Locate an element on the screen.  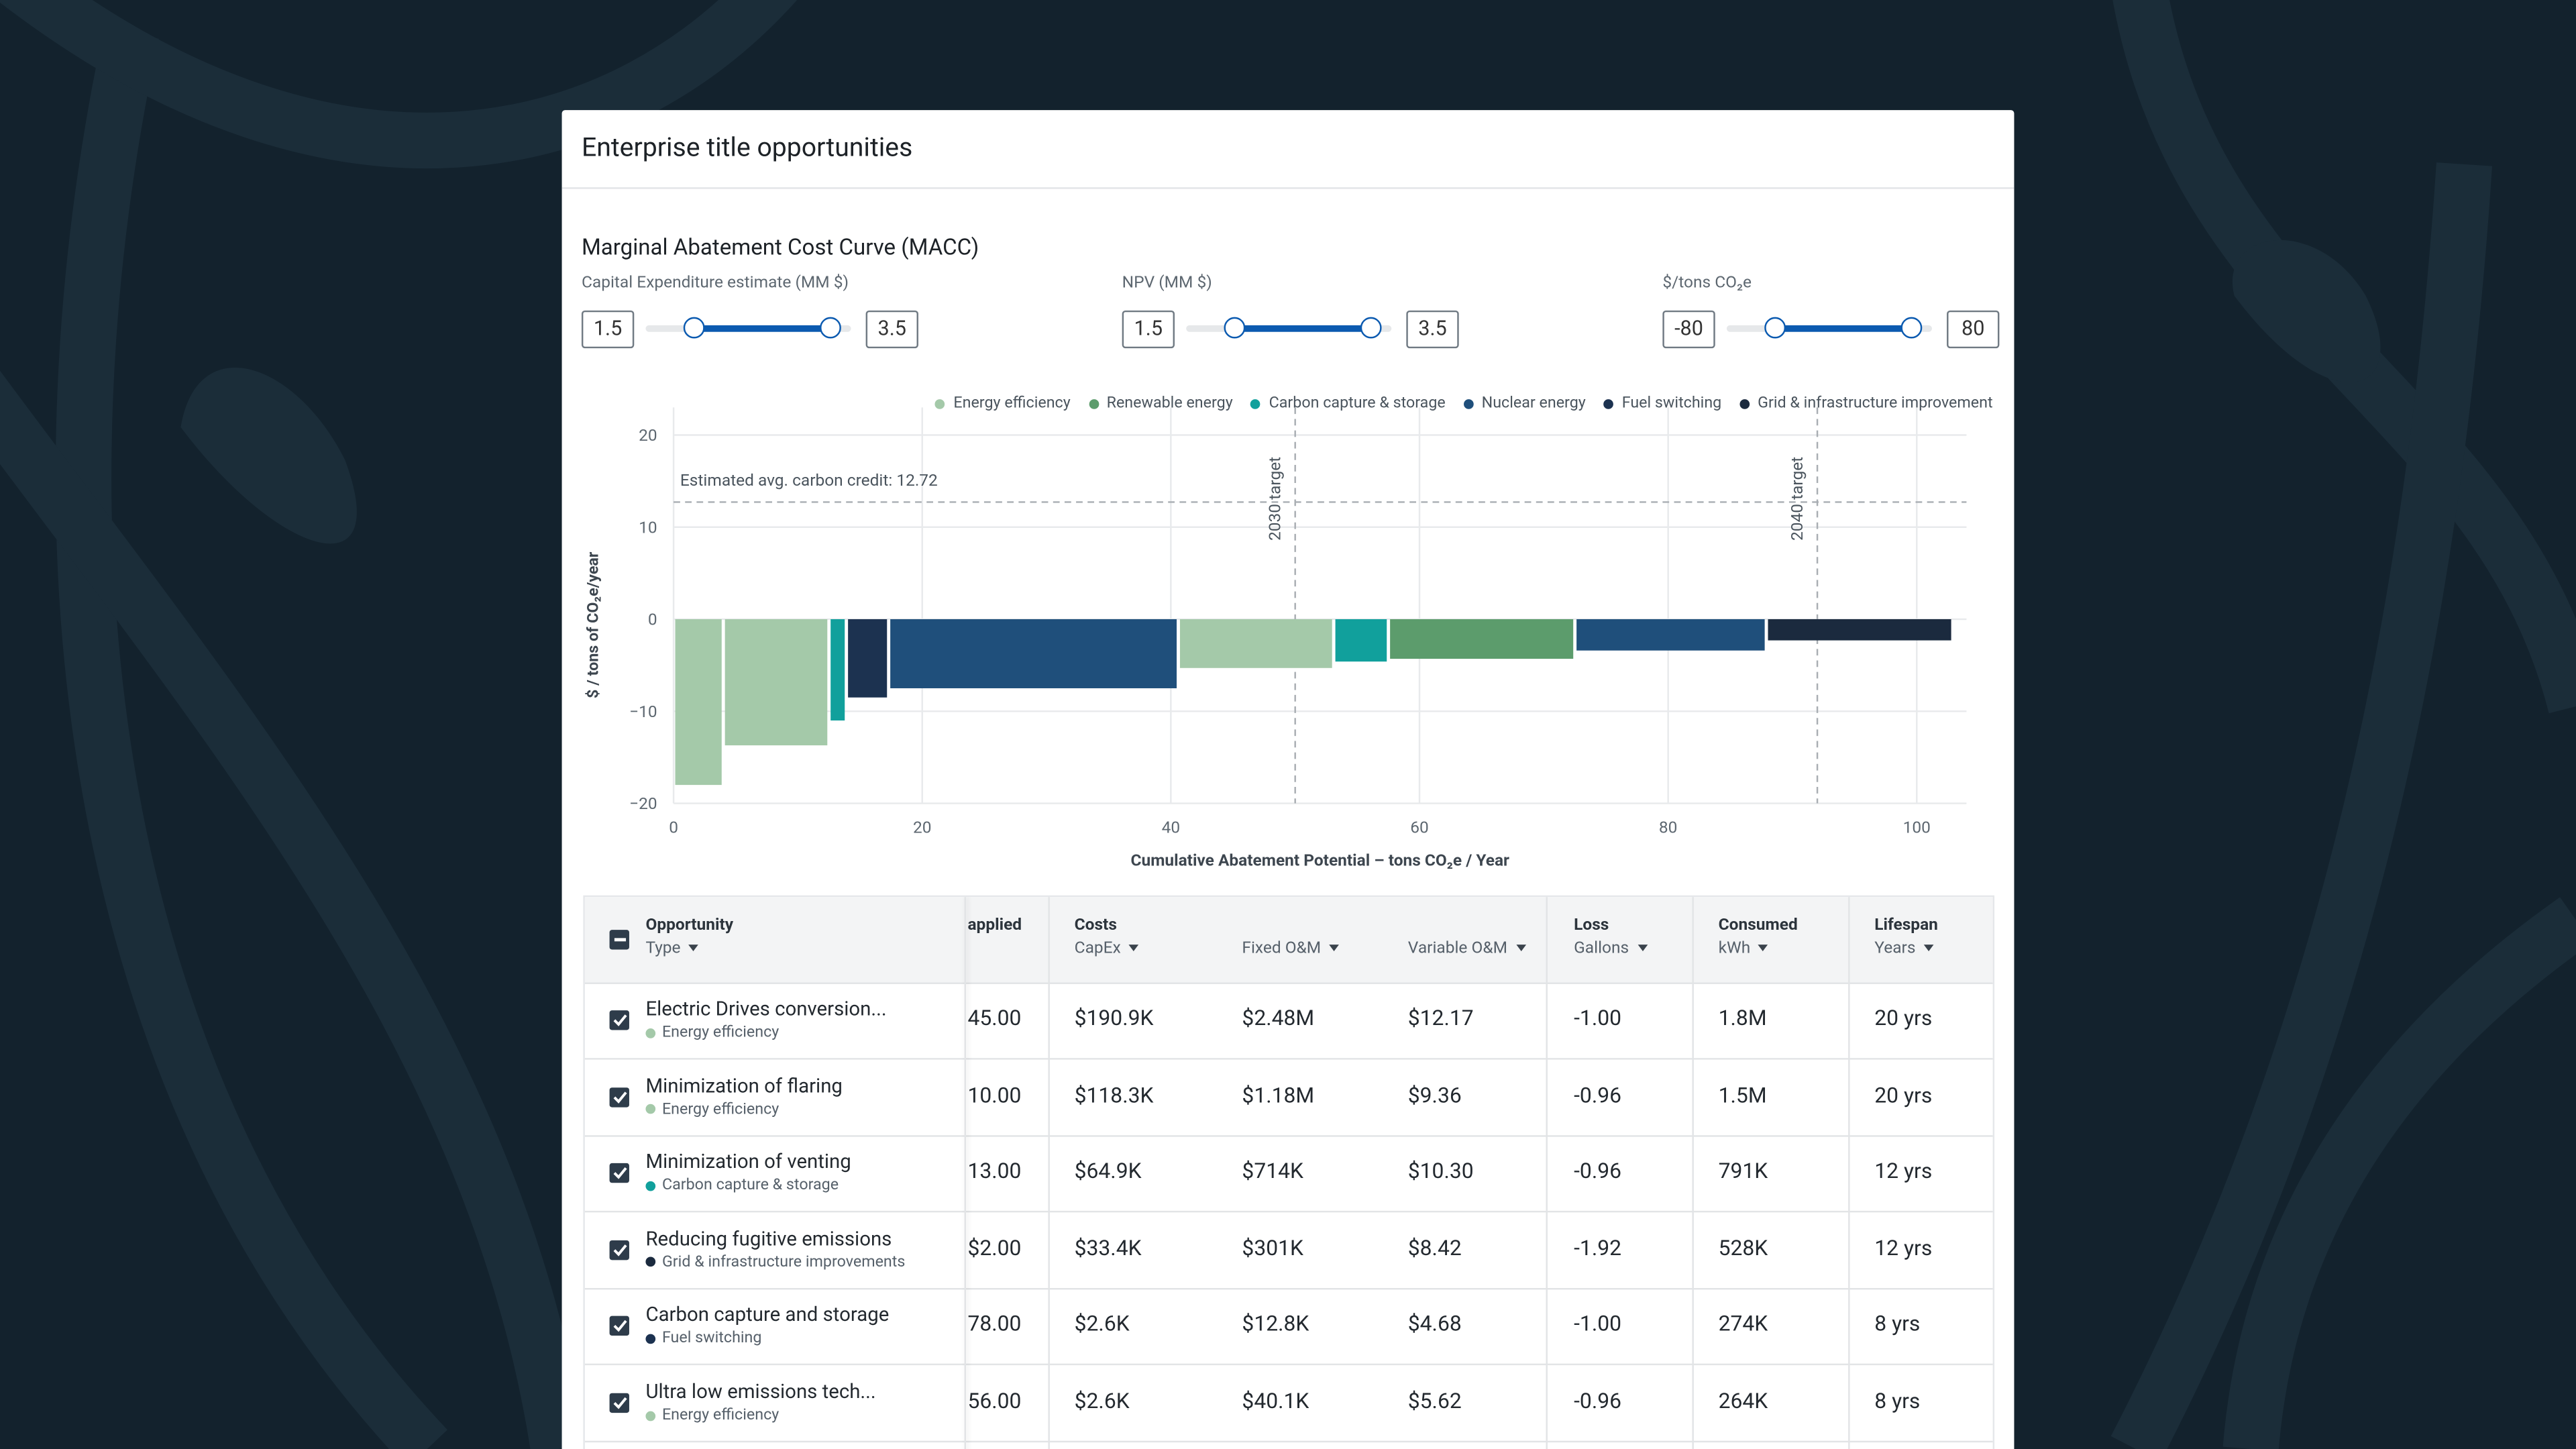
reference-label: Estimated avg. carbon credit: 12.72 is located at coordinates (809, 480).